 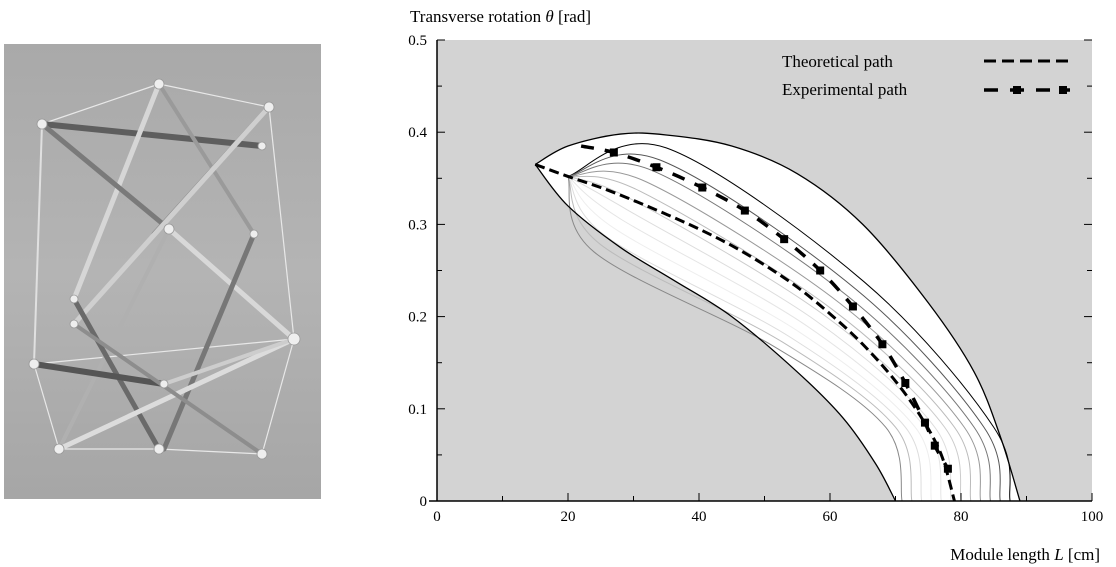 I want to click on y-tick-label: 0.4, so click(x=417, y=133).